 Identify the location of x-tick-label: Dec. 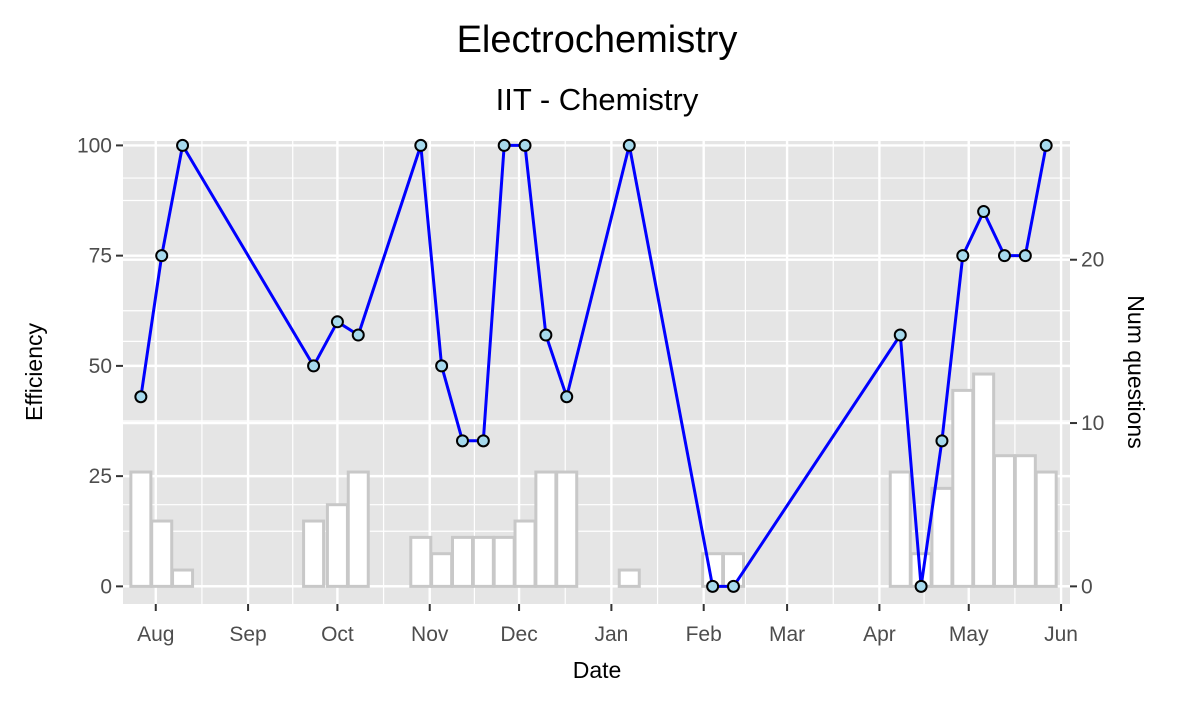
(518, 634).